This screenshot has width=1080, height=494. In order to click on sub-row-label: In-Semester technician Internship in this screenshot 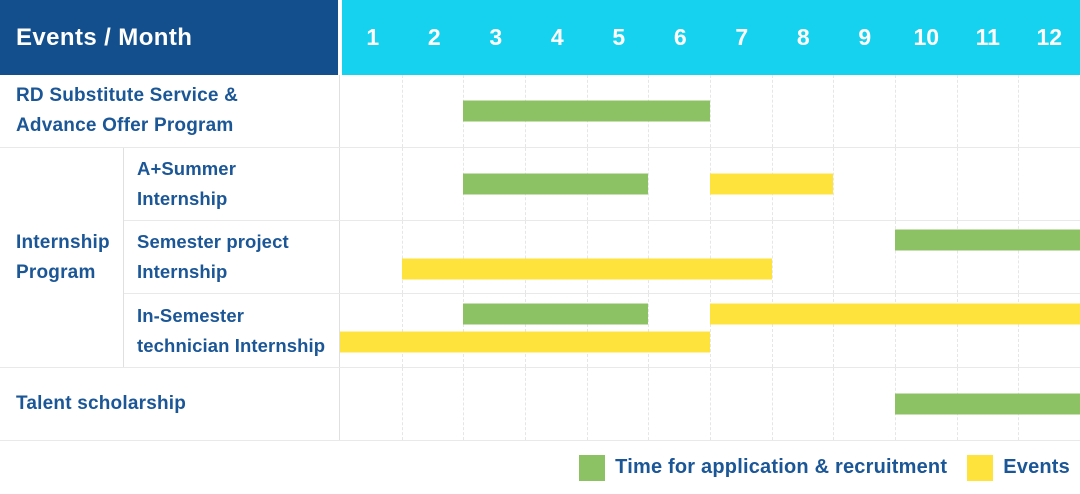, I will do `click(232, 330)`.